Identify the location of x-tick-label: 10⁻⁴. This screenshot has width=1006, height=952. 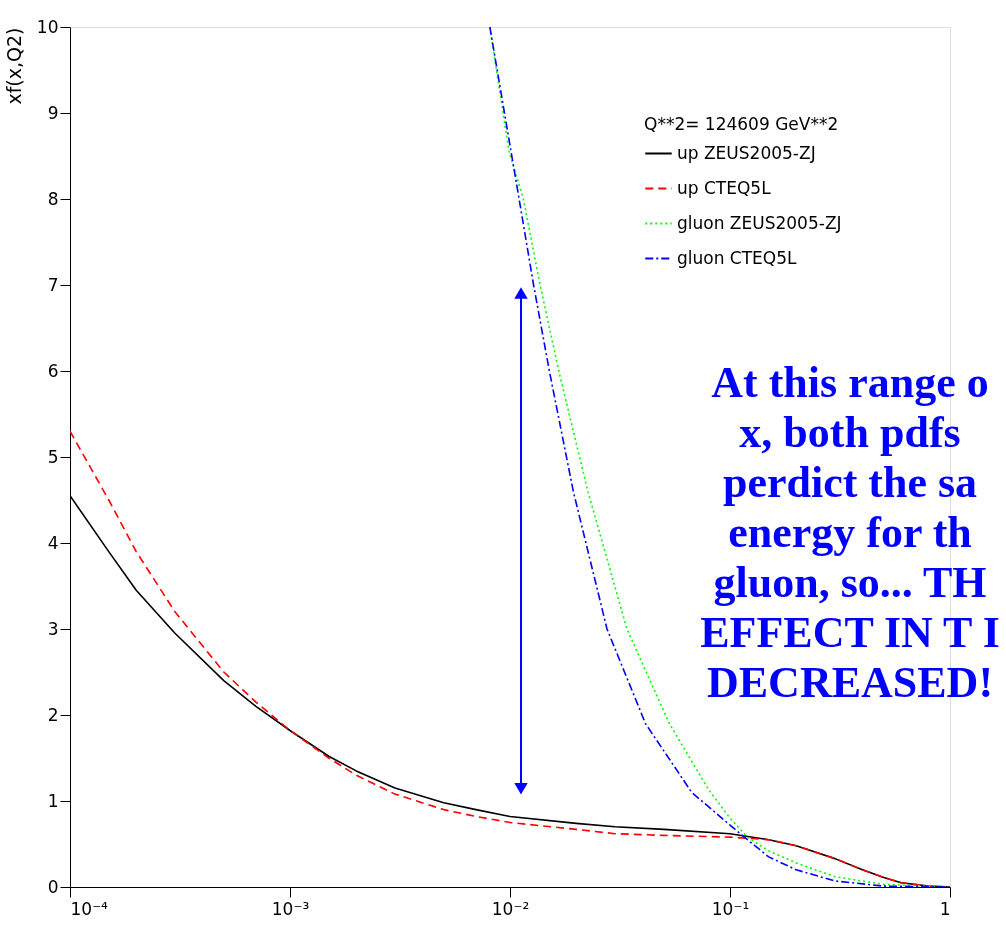
(89, 908).